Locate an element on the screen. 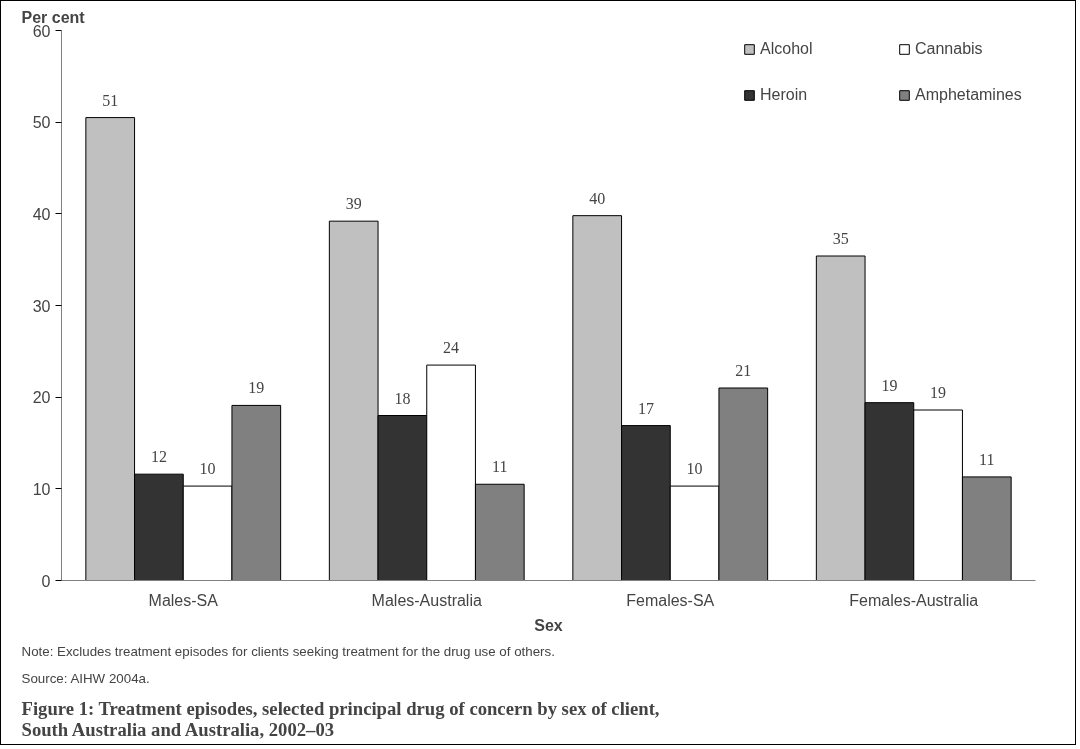  data-label: 21 is located at coordinates (743, 370).